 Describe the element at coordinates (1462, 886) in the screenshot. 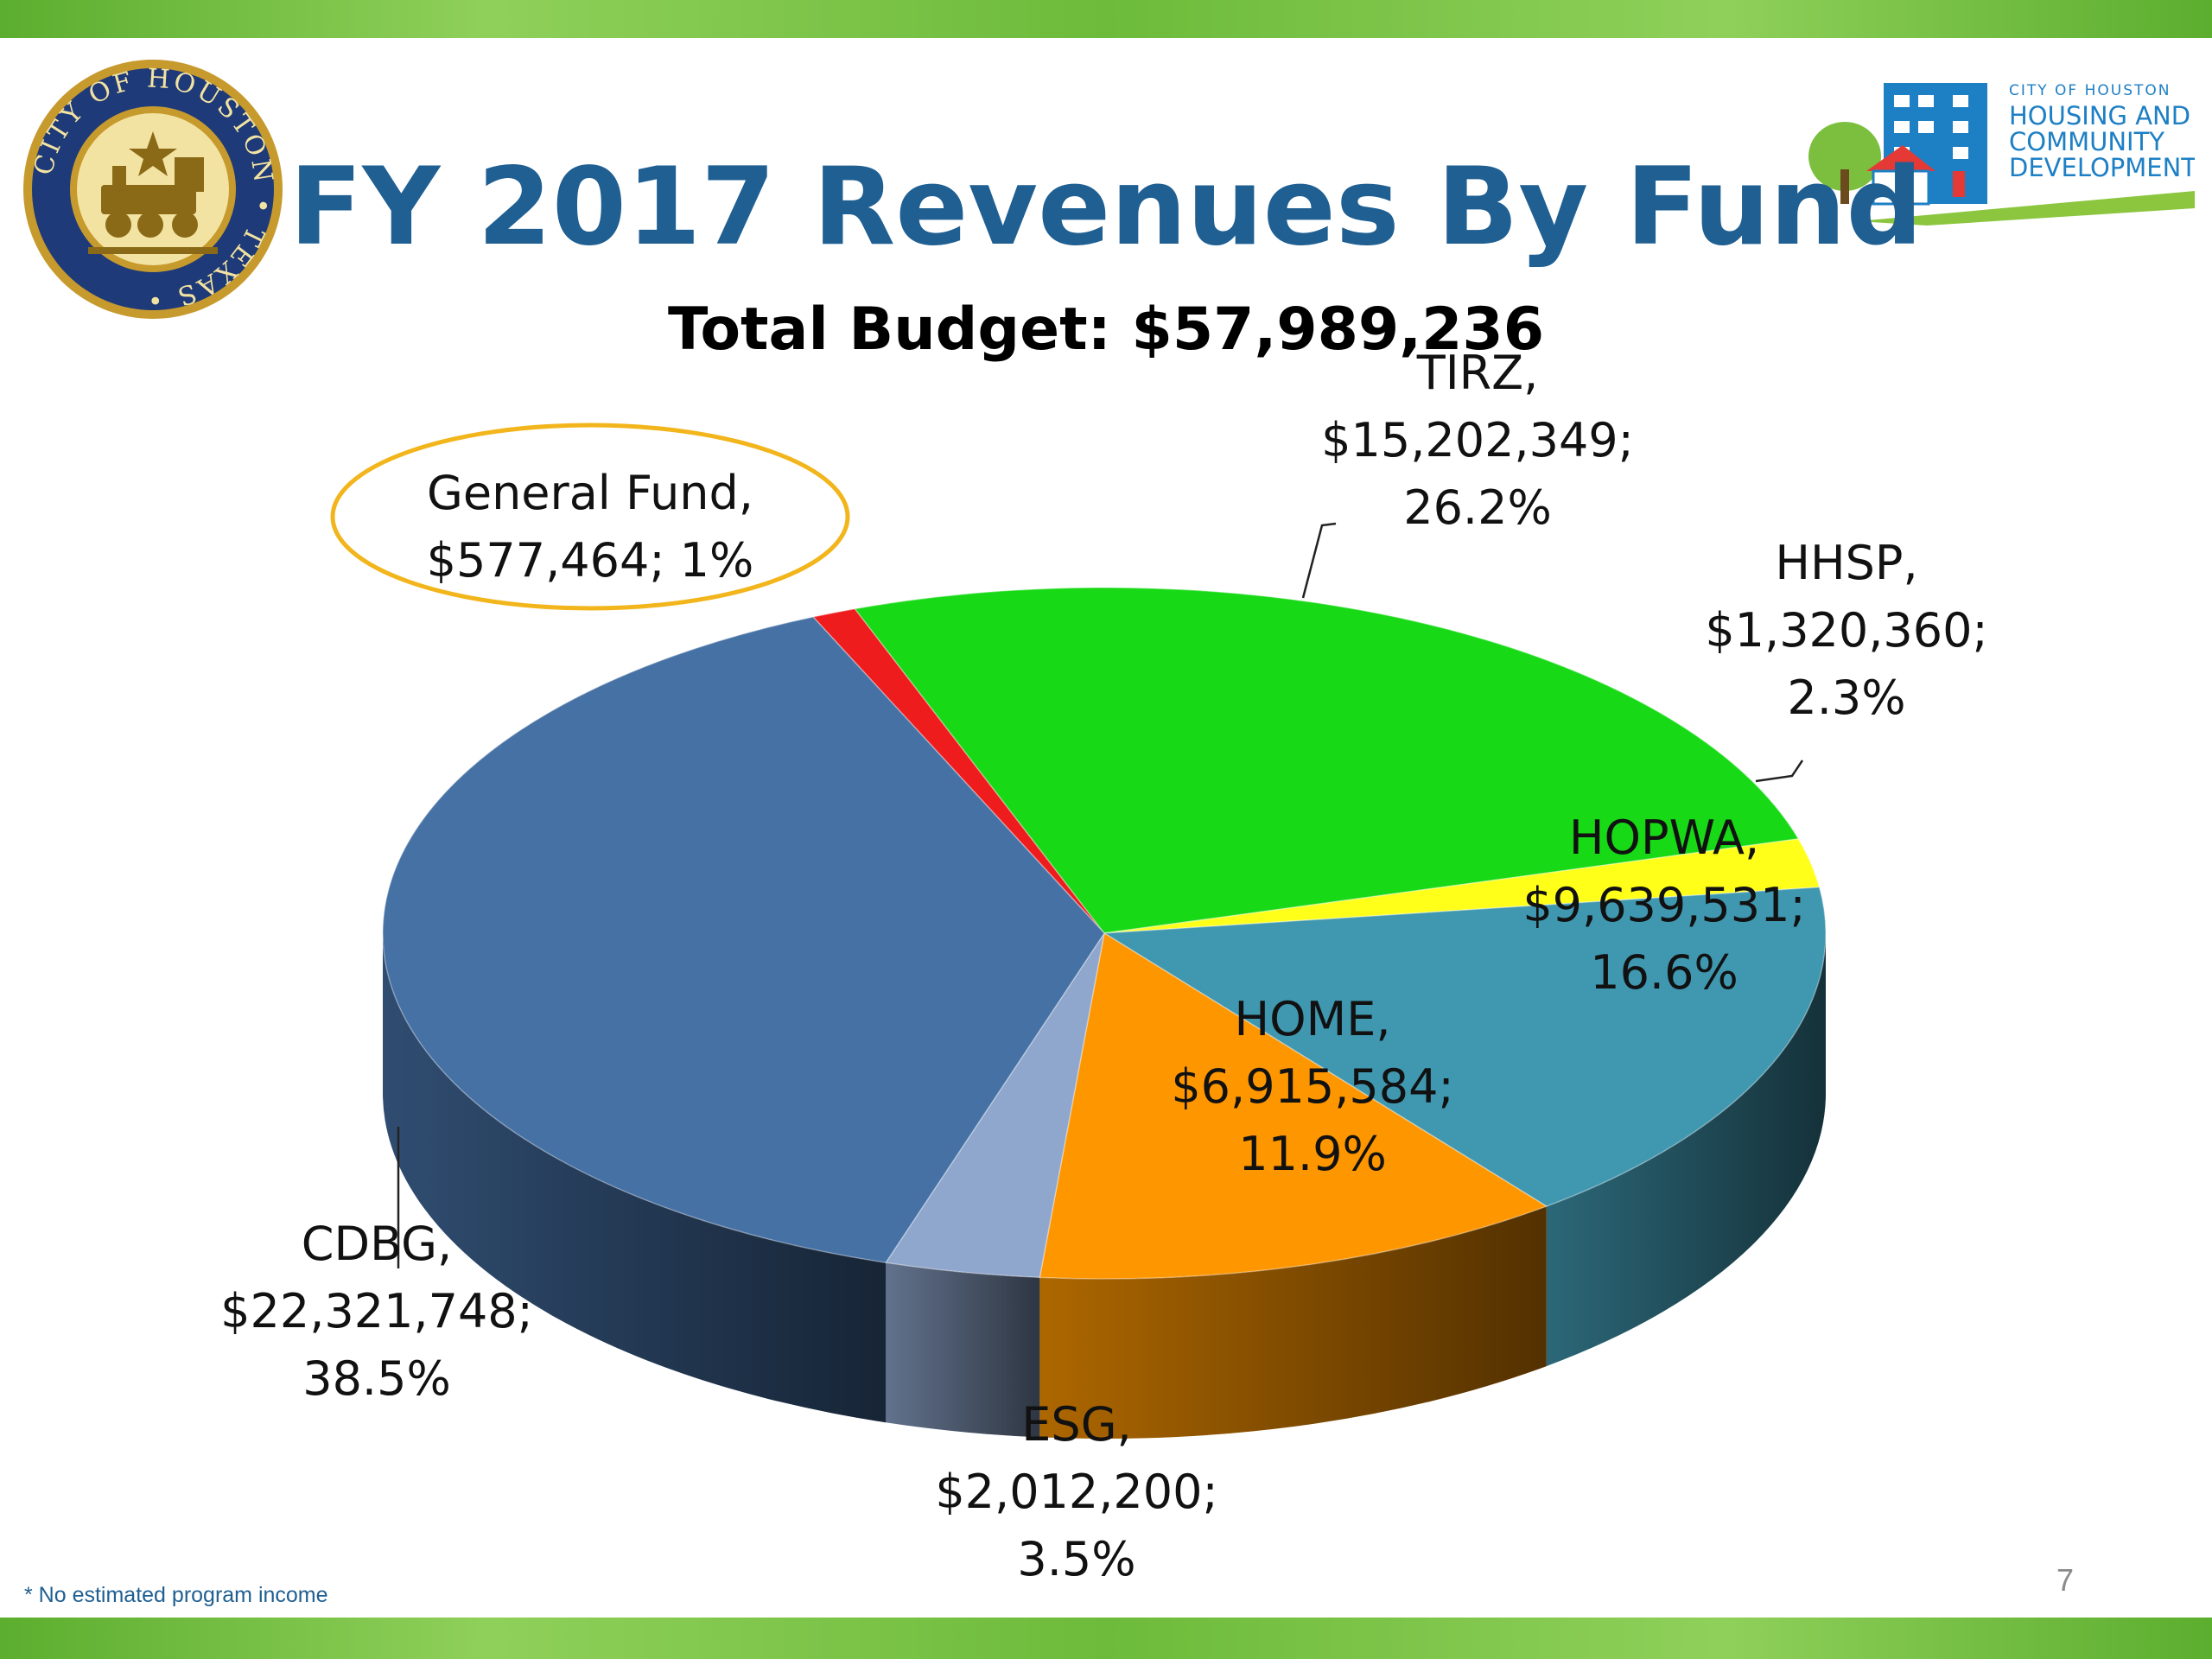

I see `pie-slice-hhsp` at that location.